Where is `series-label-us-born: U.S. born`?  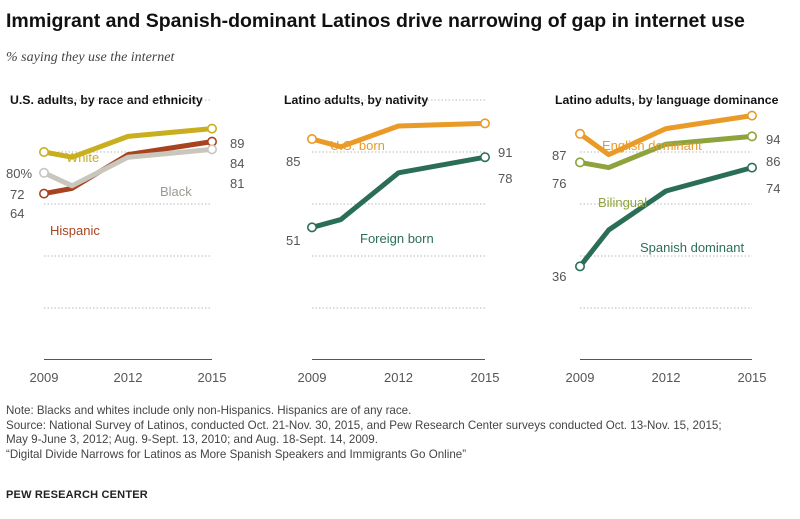 series-label-us-born: U.S. born is located at coordinates (357, 145).